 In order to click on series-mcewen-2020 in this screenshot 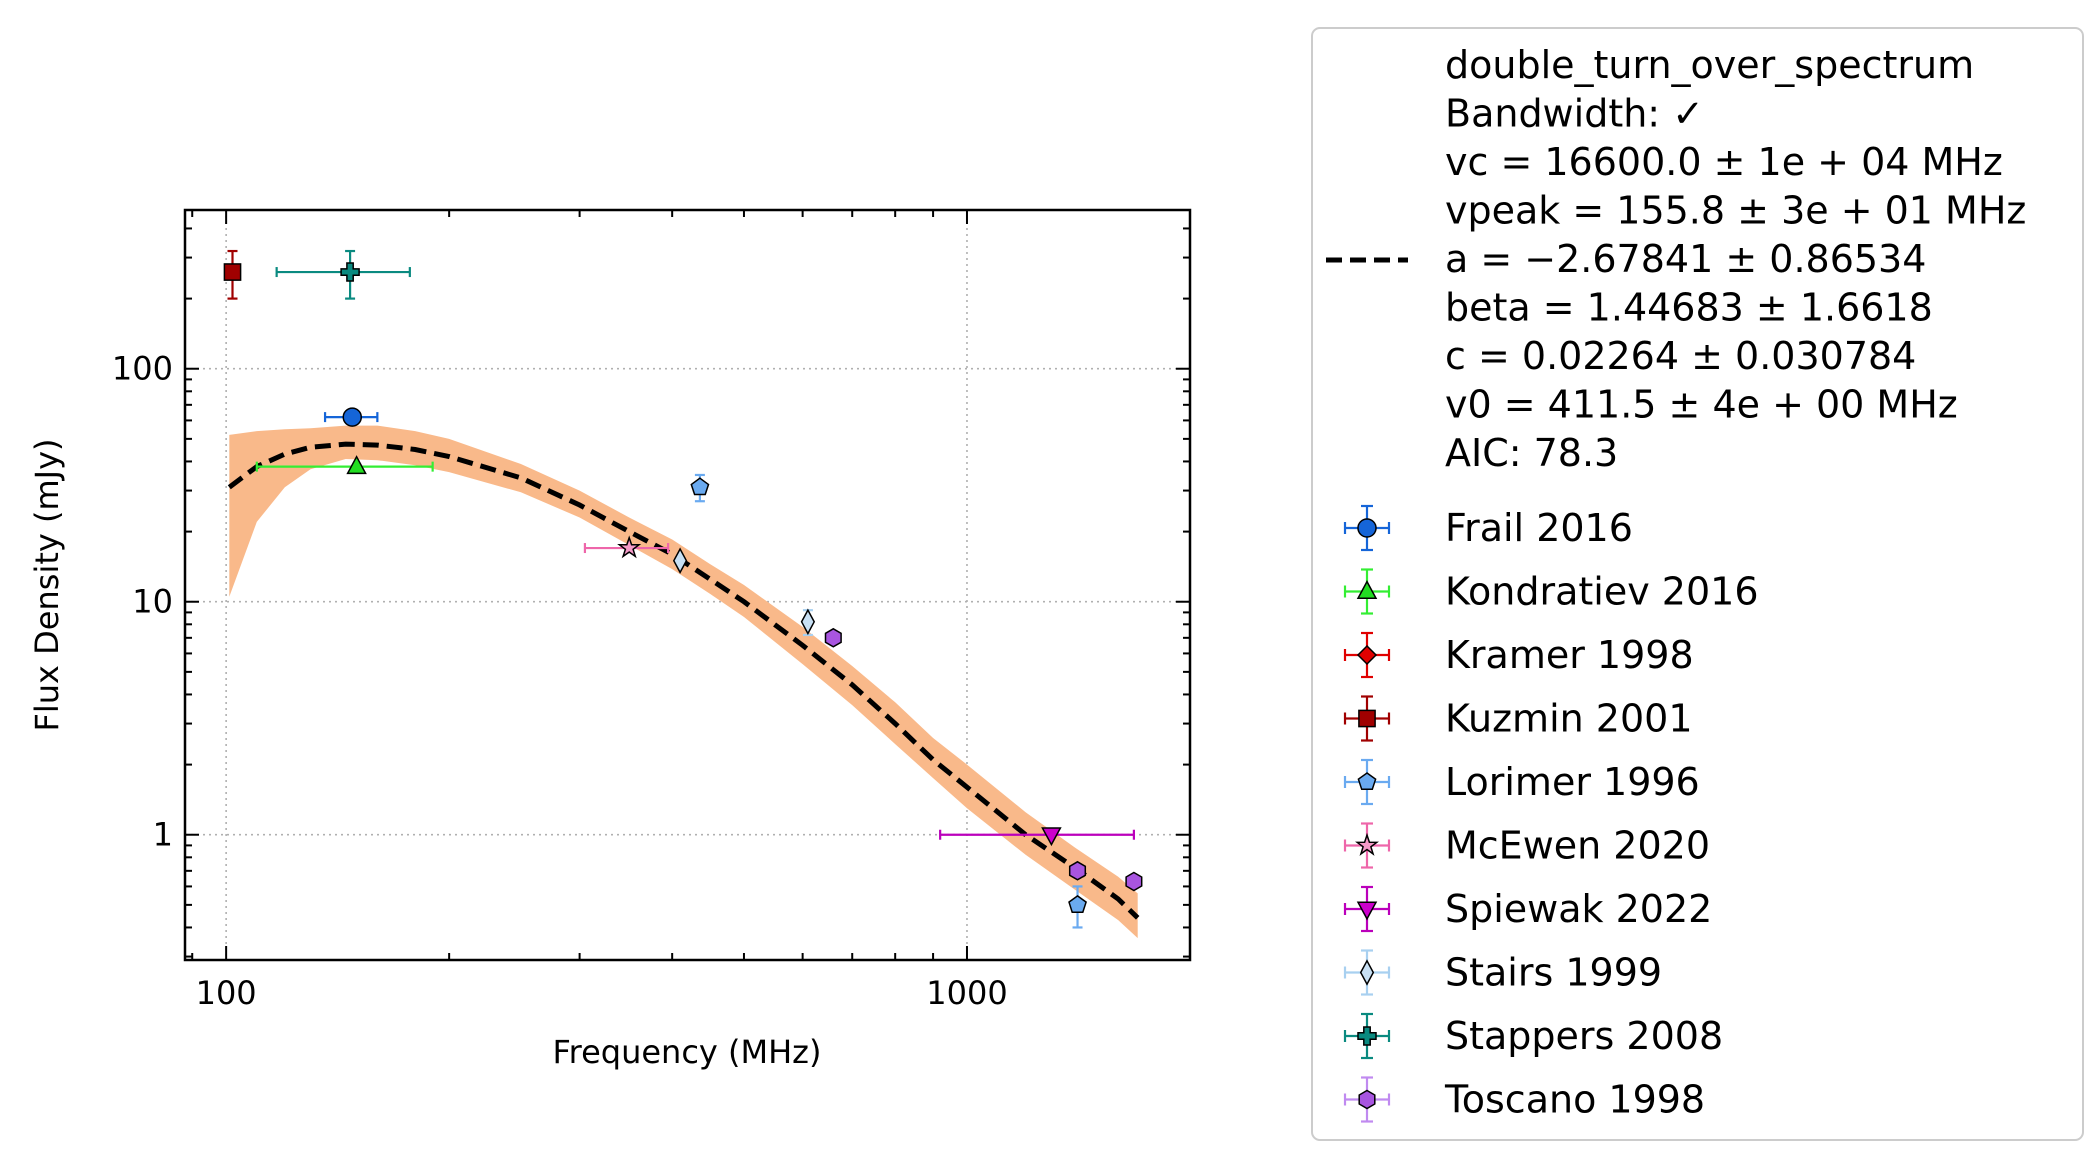, I will do `click(626, 547)`.